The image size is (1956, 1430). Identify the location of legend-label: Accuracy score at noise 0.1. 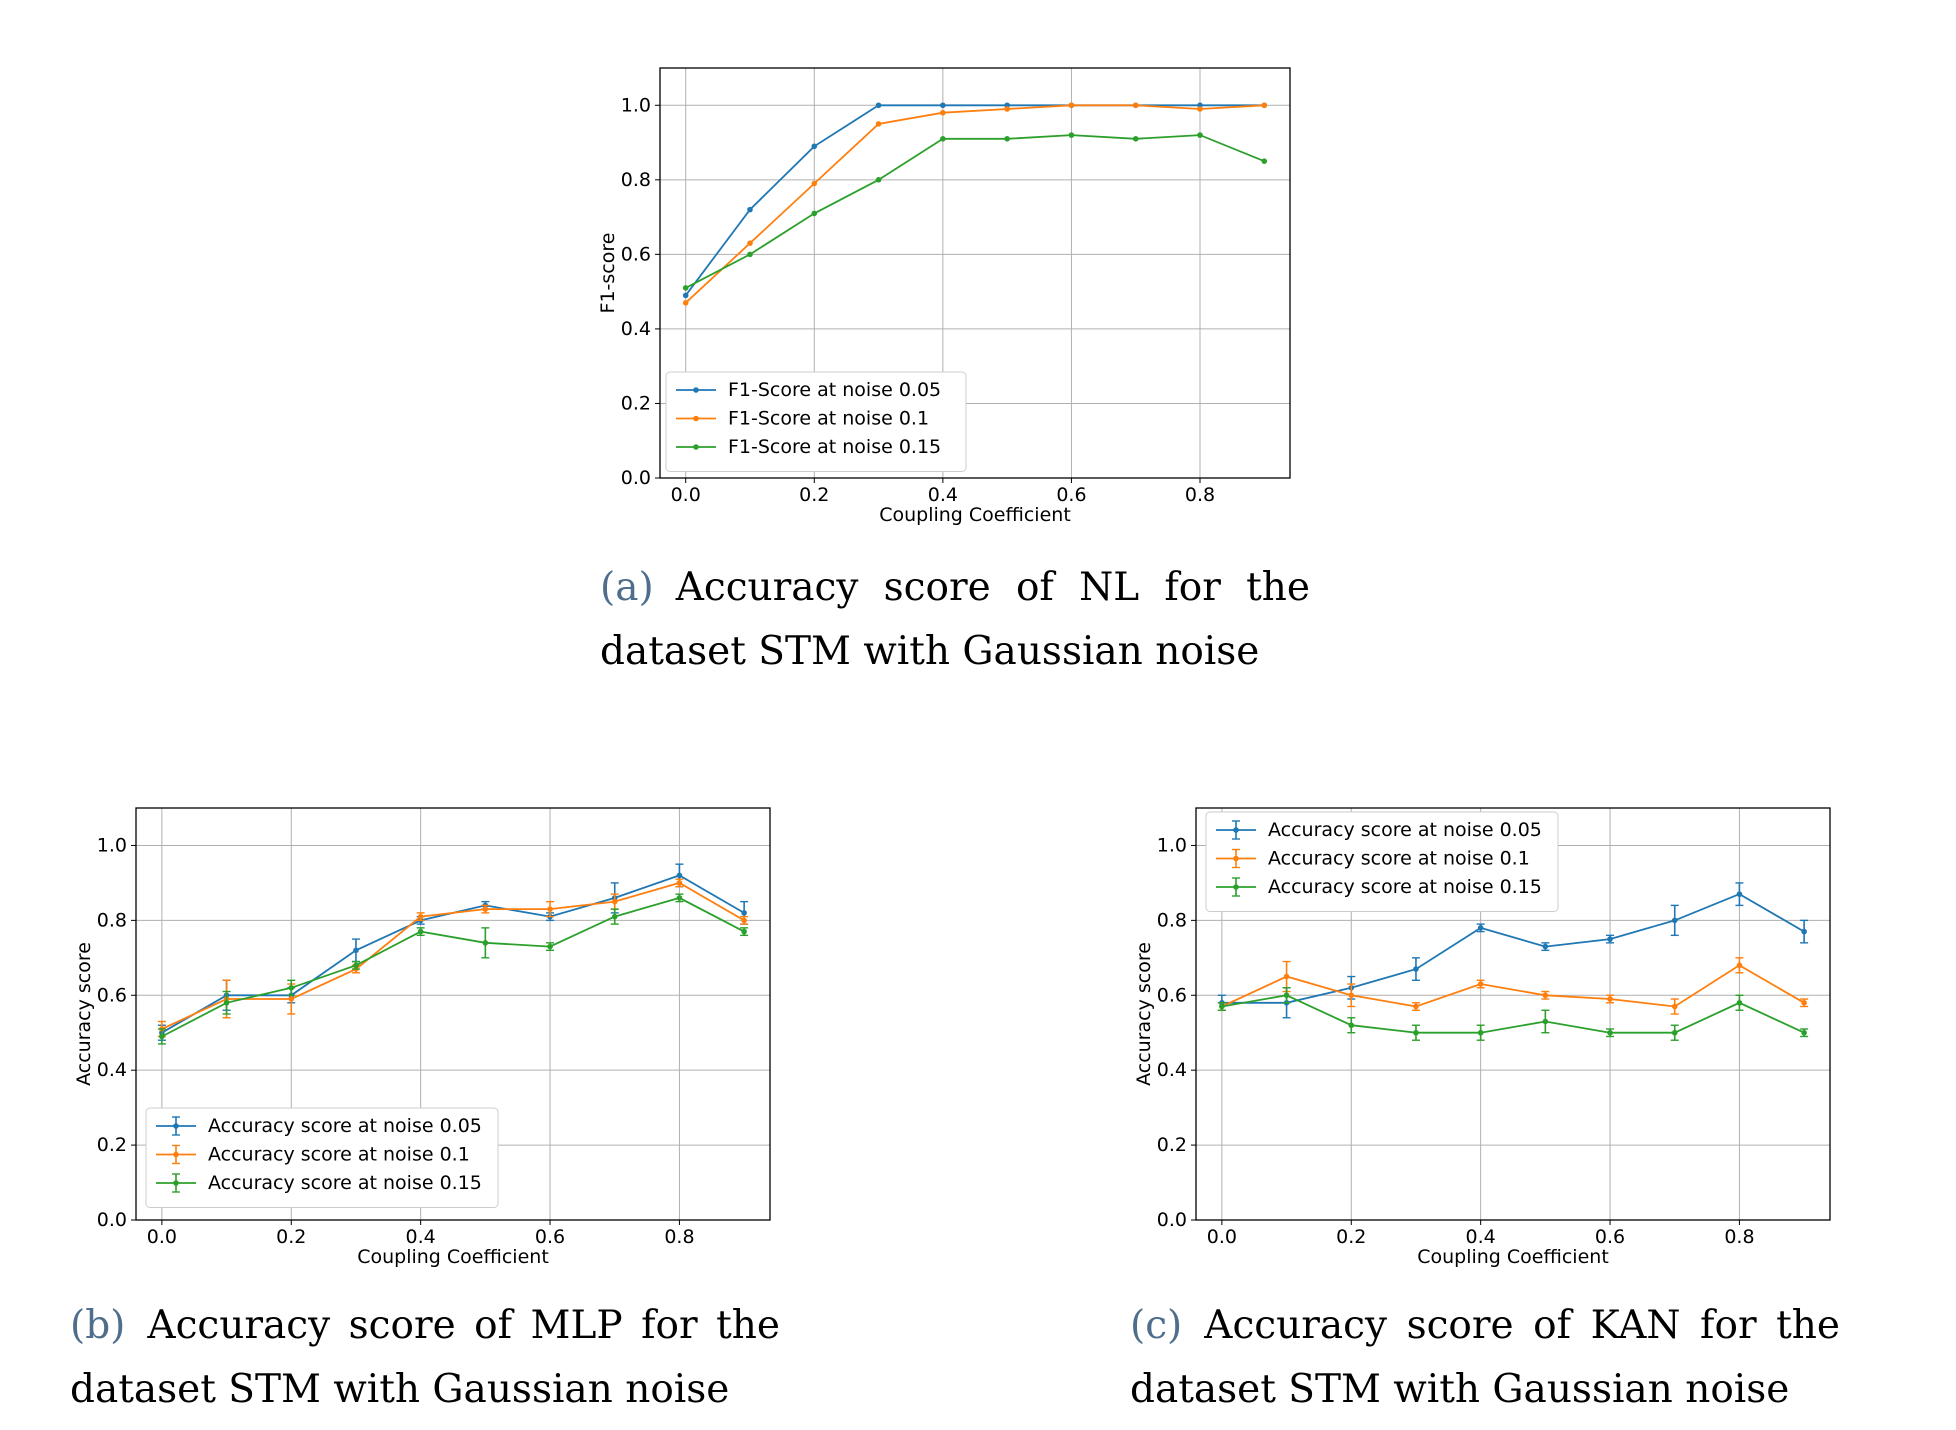
(1399, 859).